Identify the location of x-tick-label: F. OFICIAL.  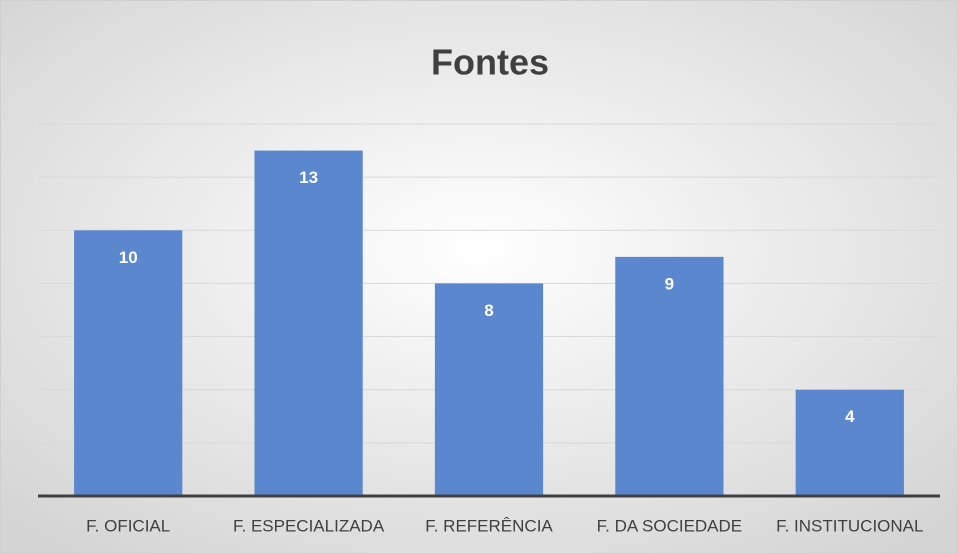
(128, 525).